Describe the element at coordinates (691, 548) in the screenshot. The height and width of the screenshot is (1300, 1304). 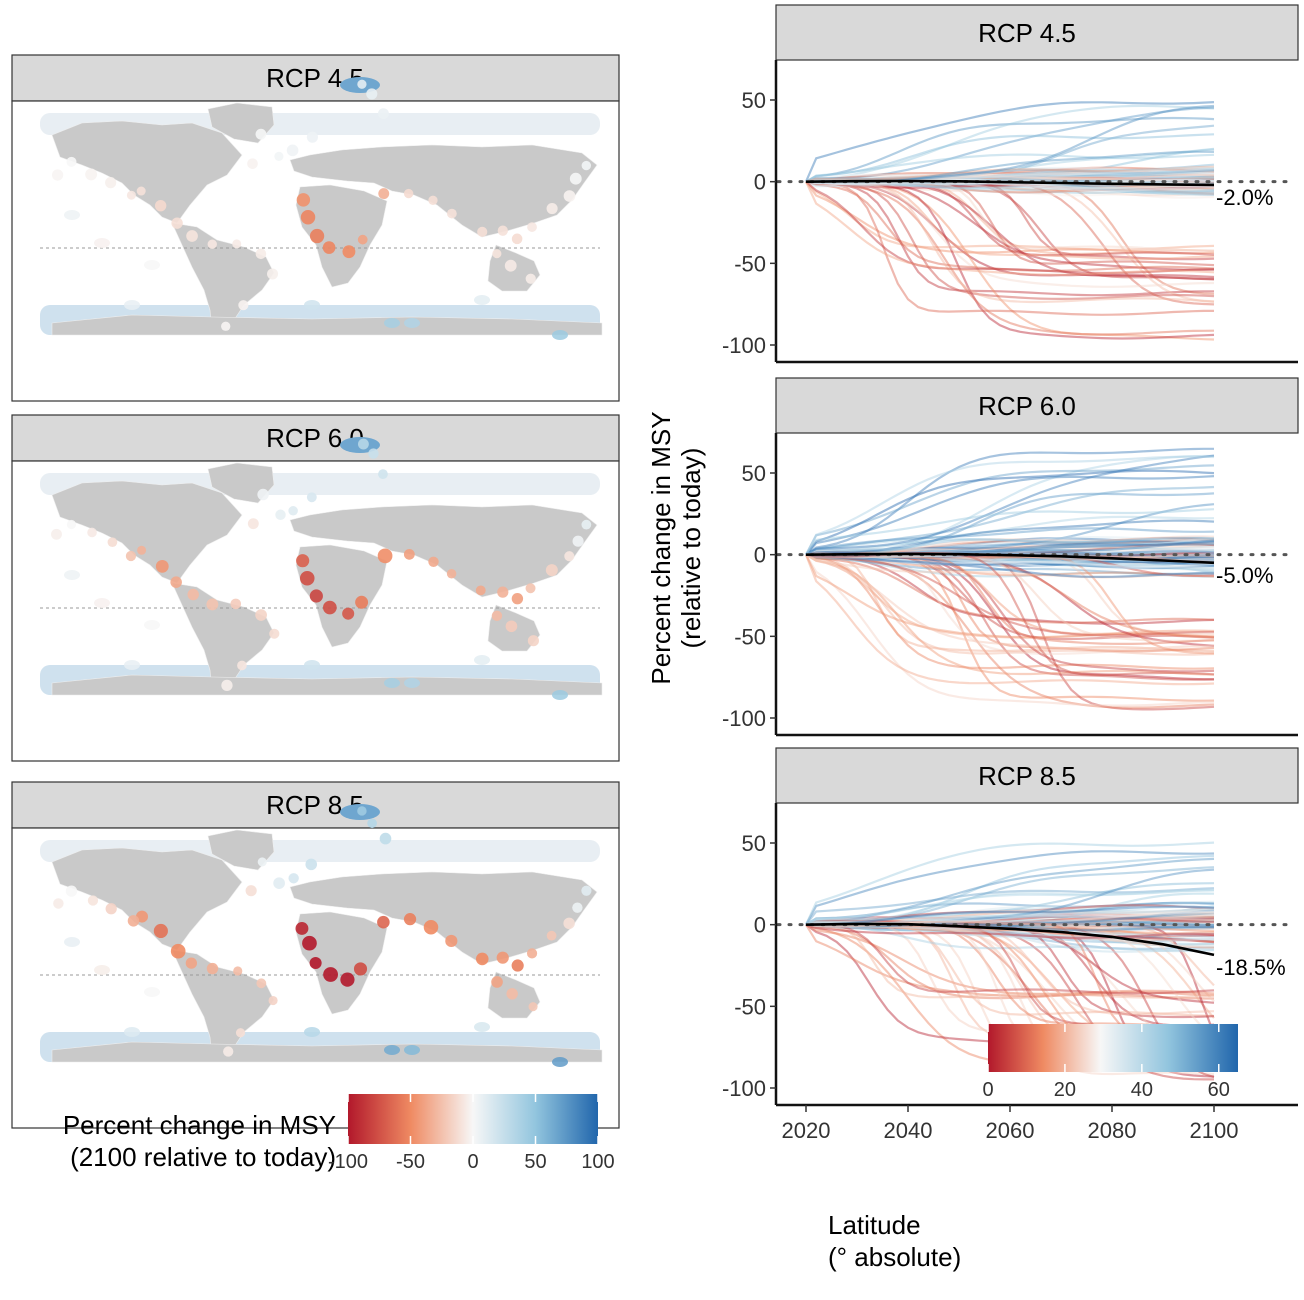
I see `y-axis-label-line2: (relative to today)` at that location.